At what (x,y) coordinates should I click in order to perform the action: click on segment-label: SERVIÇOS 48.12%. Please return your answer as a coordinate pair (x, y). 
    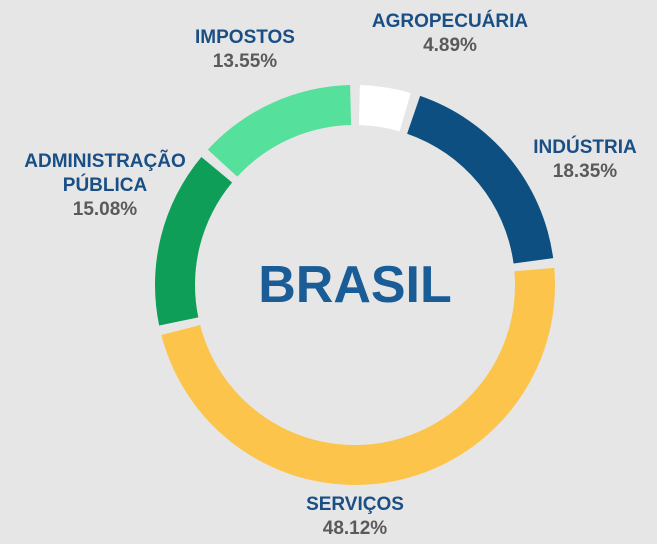
    Looking at the image, I should click on (355, 517).